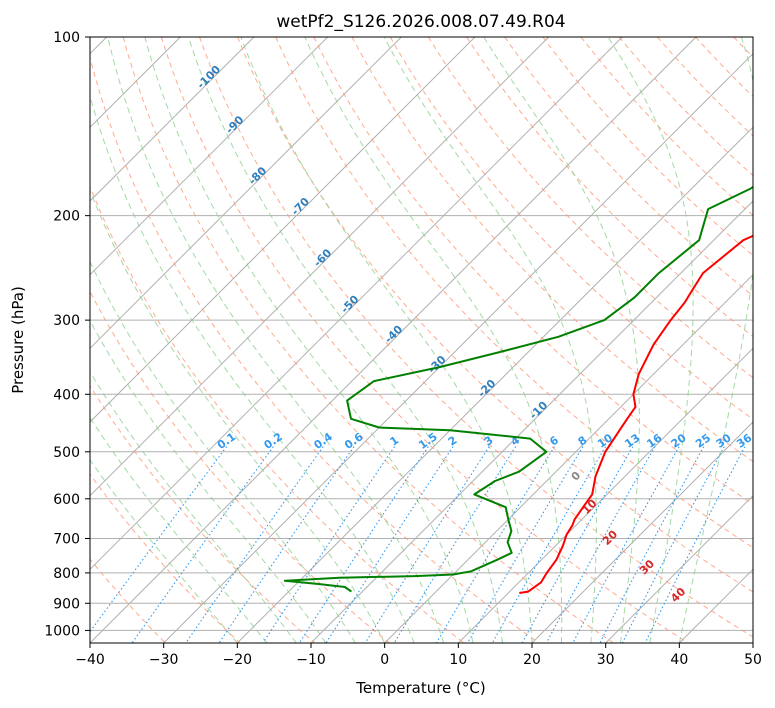 This screenshot has height=708, width=775. I want to click on mixing-ratio-label: 0.4, so click(323, 441).